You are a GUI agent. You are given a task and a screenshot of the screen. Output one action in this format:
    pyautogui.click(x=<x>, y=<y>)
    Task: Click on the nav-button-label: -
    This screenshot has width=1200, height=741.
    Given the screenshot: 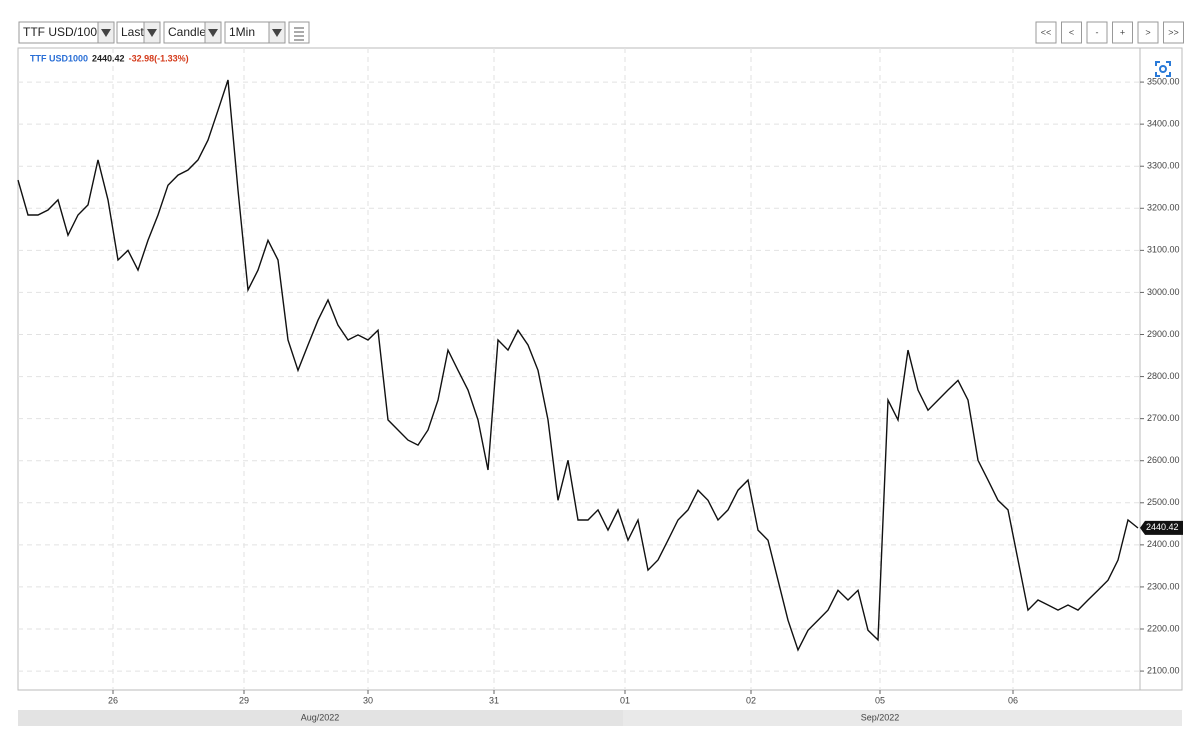 What is the action you would take?
    pyautogui.click(x=1097, y=32)
    